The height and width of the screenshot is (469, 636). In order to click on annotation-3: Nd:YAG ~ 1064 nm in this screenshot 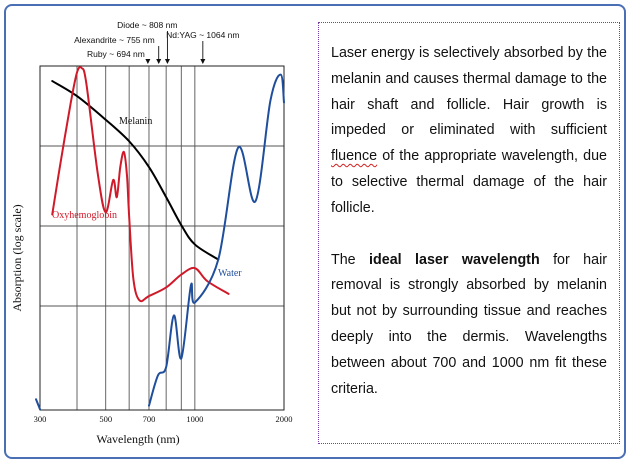, I will do `click(202, 35)`.